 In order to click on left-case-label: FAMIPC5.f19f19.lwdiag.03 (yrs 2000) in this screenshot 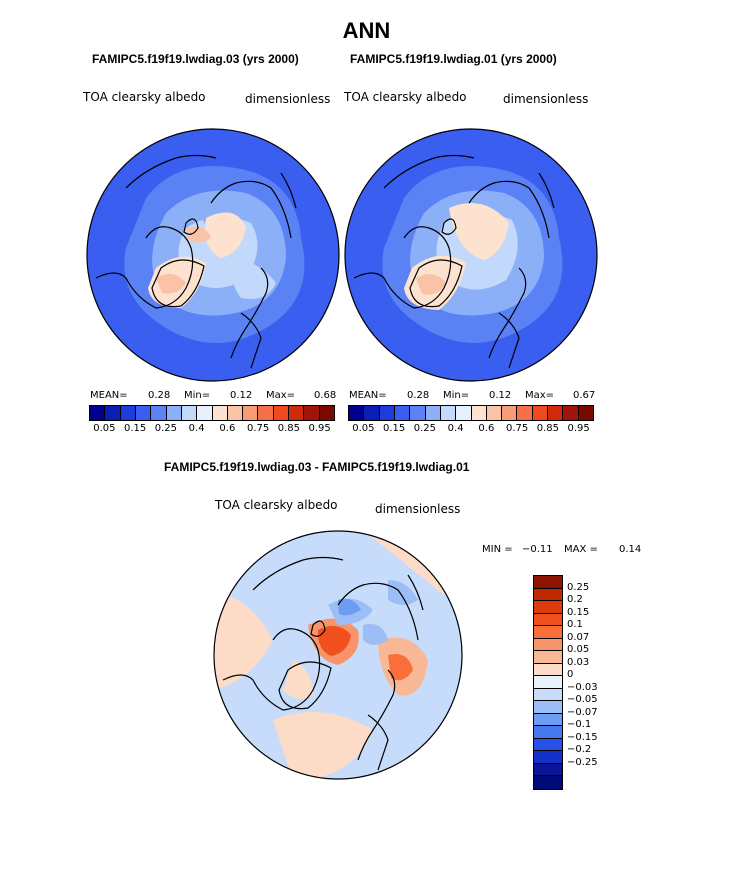, I will do `click(195, 59)`.